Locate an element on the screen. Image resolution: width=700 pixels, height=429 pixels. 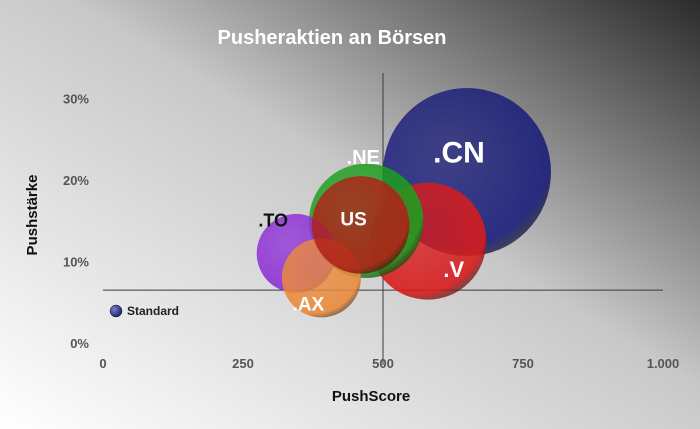
chart-title: Pusheraktien an Börsen is located at coordinates (332, 38).